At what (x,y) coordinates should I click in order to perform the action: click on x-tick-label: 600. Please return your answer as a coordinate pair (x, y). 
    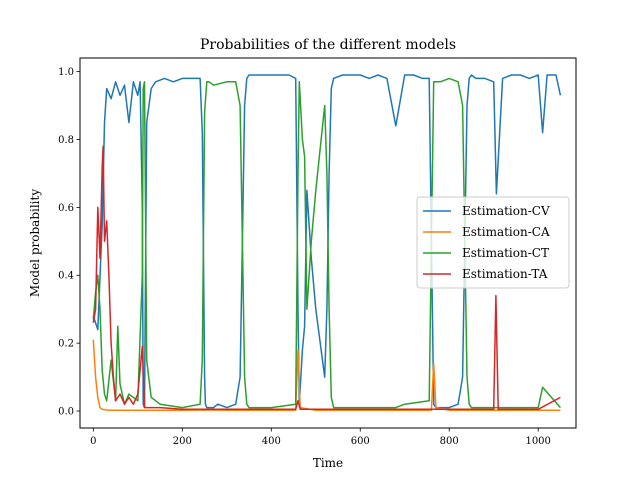
    Looking at the image, I should click on (360, 441).